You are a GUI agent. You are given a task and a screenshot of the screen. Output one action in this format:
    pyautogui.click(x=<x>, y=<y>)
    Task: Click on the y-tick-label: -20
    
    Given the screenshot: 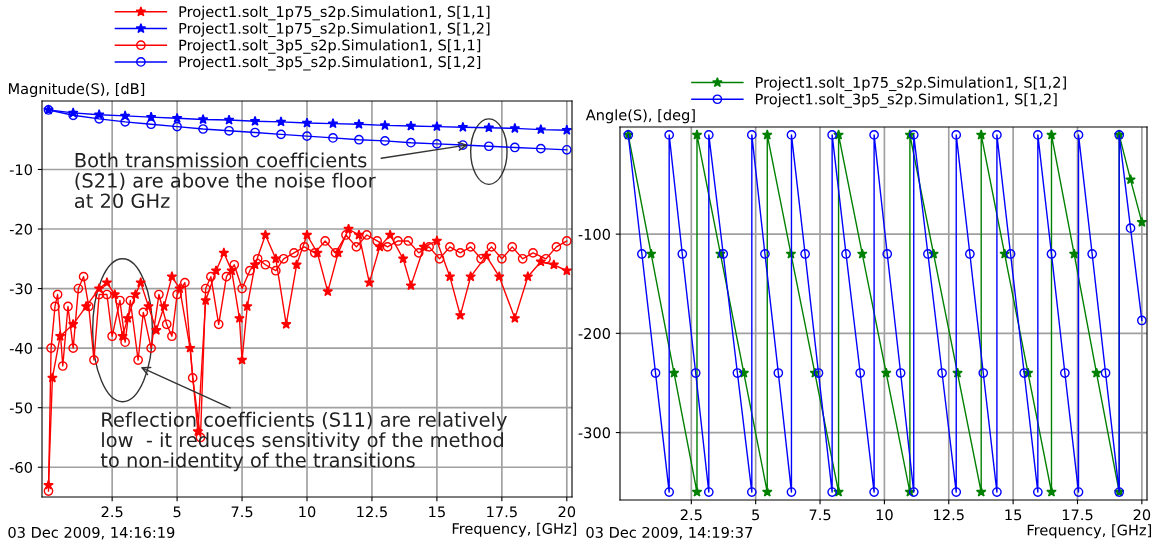 What is the action you would take?
    pyautogui.click(x=20, y=229)
    